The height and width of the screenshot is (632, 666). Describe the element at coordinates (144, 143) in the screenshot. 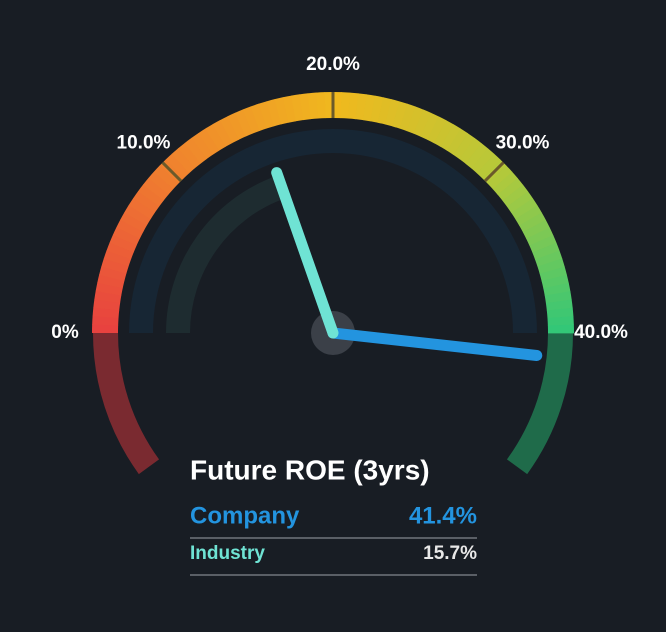

I see `tick-label: 10.0%` at that location.